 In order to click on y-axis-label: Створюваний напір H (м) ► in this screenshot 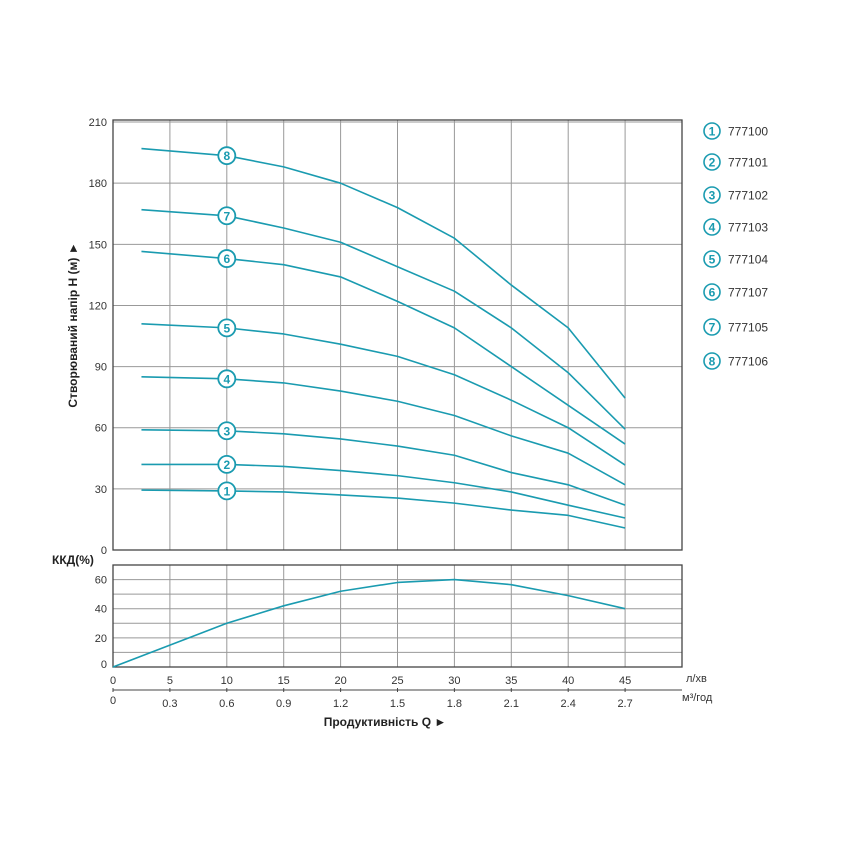, I will do `click(73, 324)`.